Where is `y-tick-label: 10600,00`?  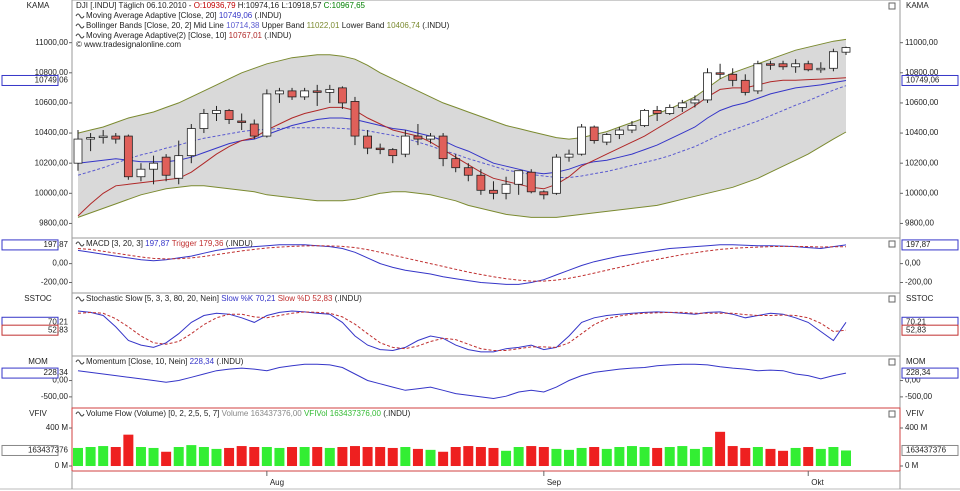 y-tick-label: 10600,00 is located at coordinates (52, 102).